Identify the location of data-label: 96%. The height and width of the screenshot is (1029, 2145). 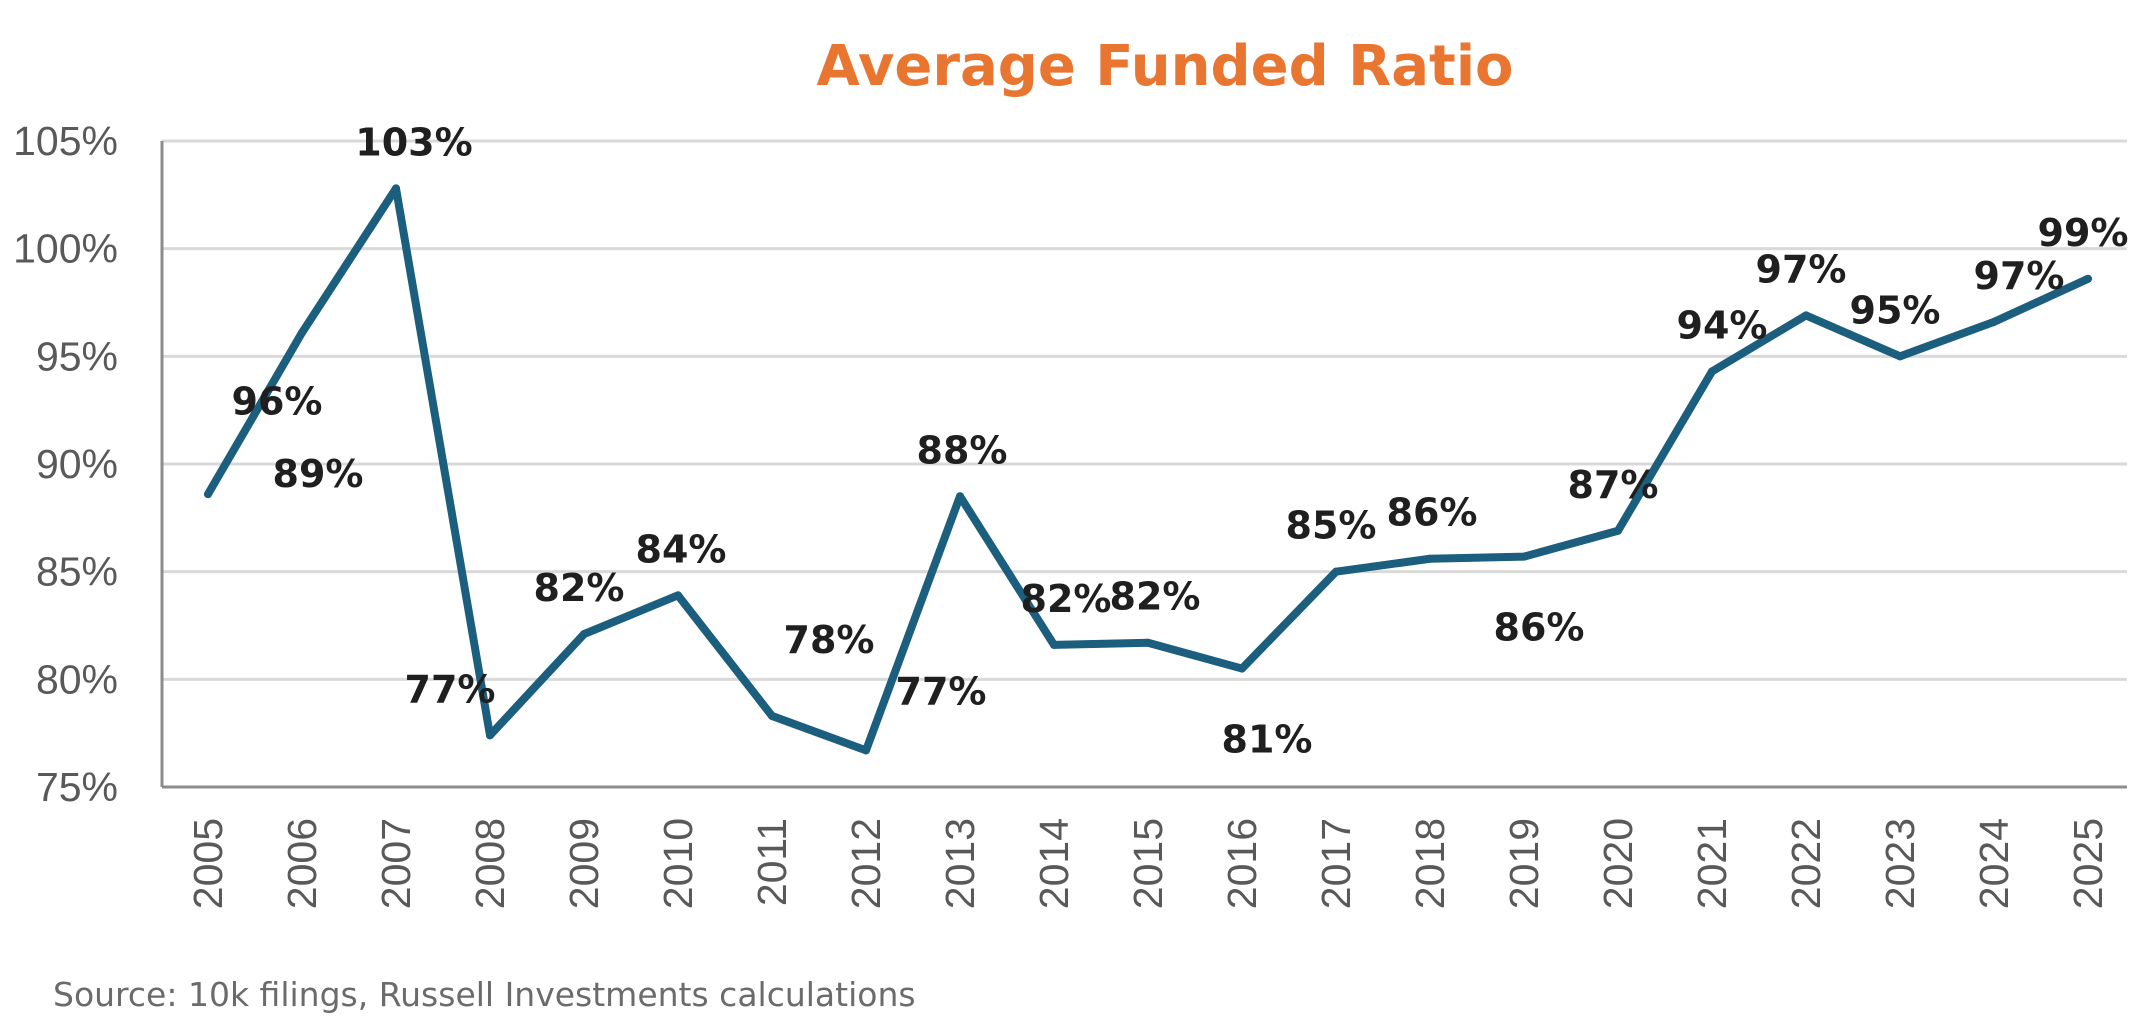
(277, 402).